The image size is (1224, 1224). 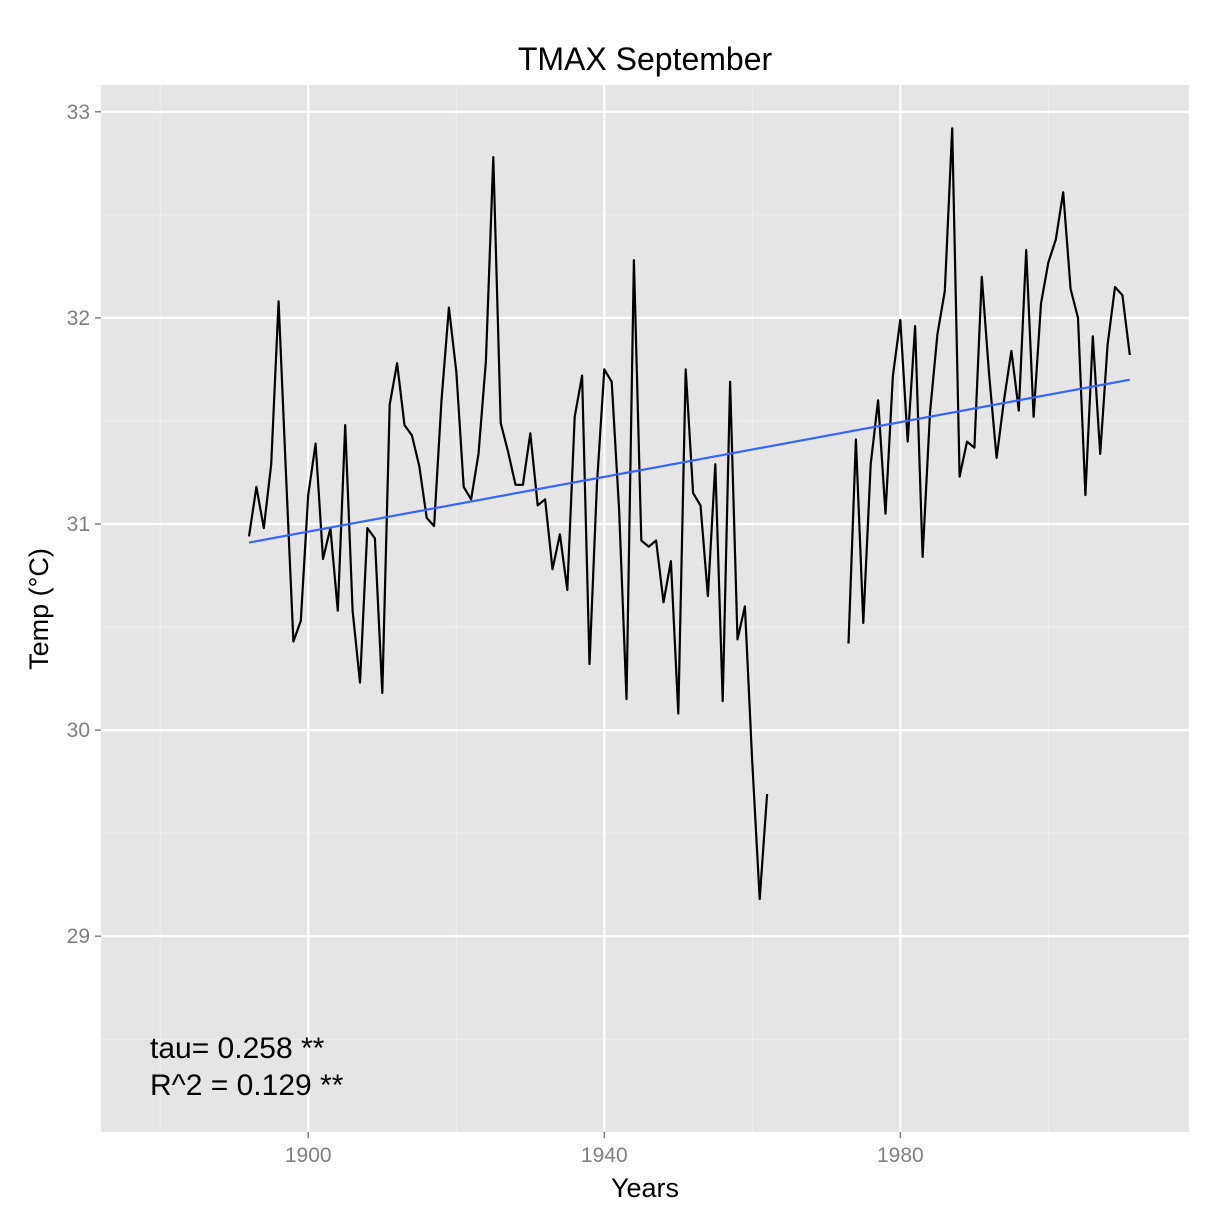 I want to click on x-axis-label: Years, so click(x=645, y=1188).